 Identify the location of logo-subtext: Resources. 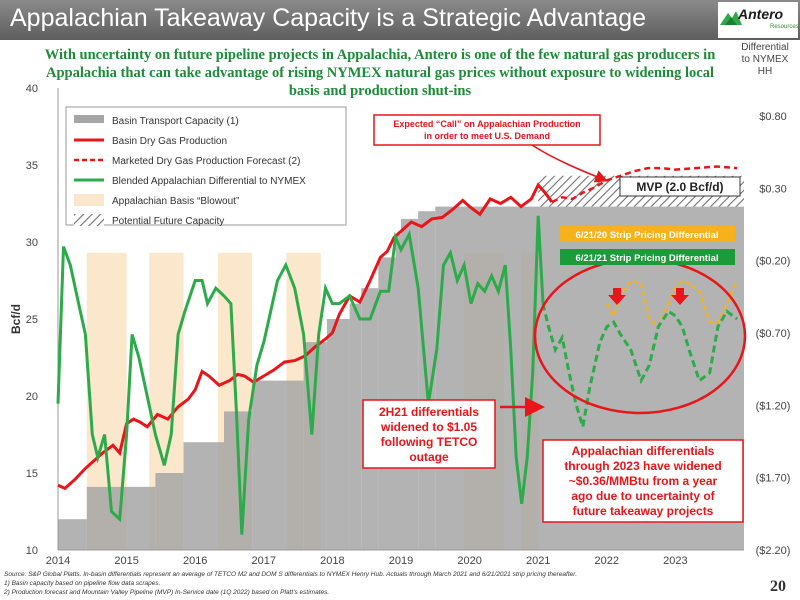
(784, 27).